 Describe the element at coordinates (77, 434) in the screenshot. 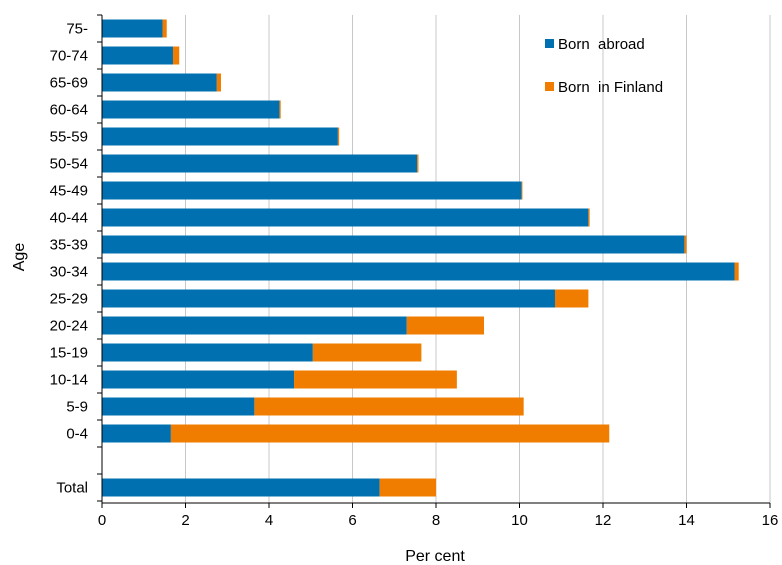

I see `y-tick-label-0-4: 0-4` at that location.